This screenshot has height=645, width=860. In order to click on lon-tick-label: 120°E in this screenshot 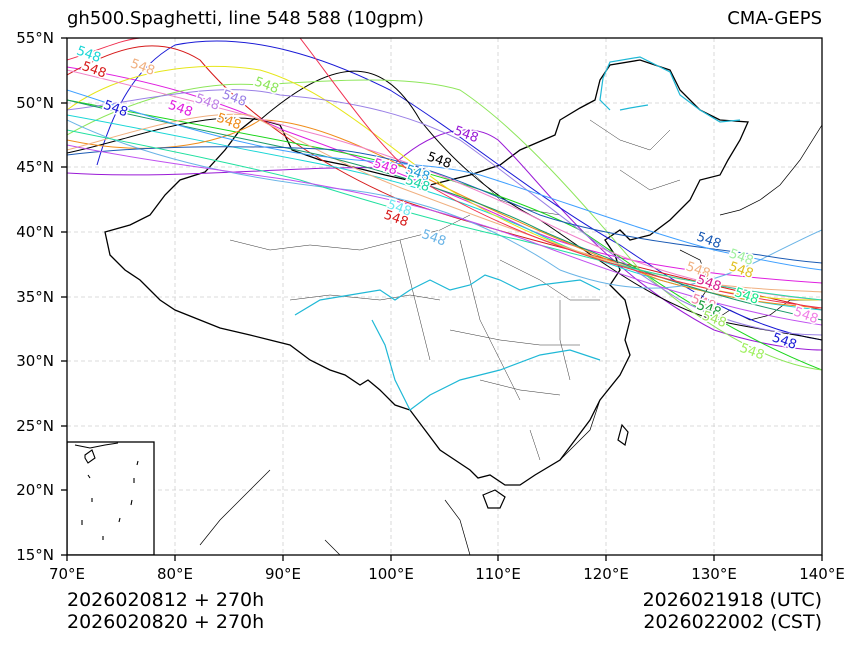, I will do `click(606, 574)`.